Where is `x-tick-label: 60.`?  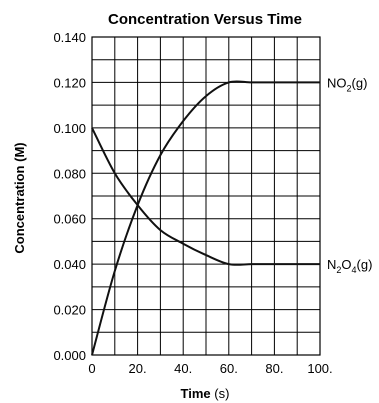
x-tick-label: 60. is located at coordinates (229, 368).